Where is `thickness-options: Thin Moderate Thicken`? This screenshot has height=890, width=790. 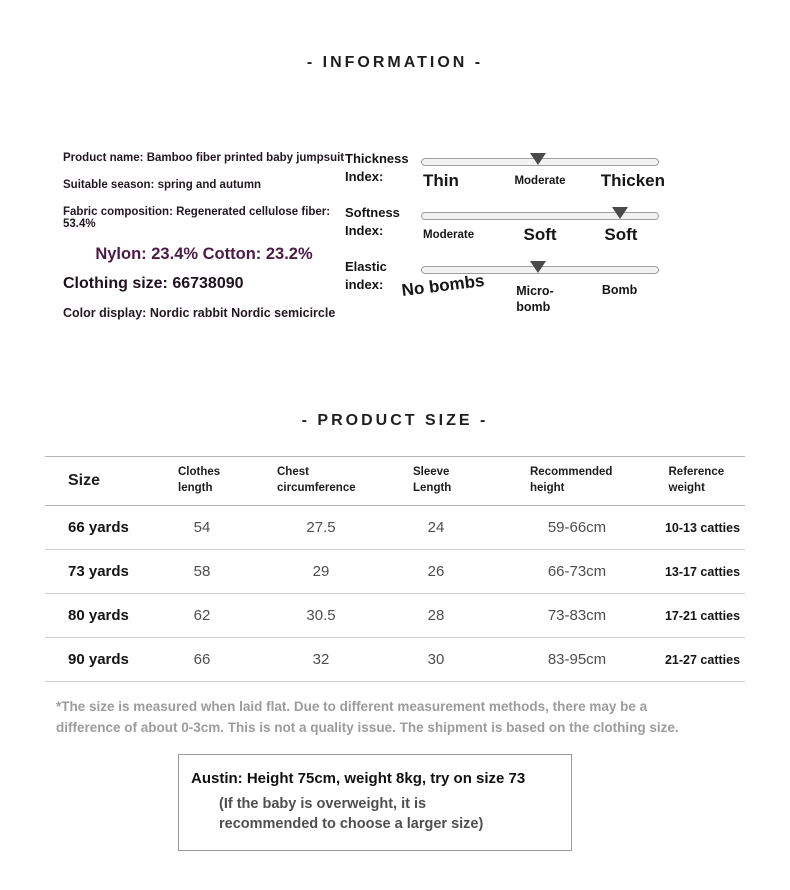
thickness-options: Thin Moderate Thicken is located at coordinates (543, 183).